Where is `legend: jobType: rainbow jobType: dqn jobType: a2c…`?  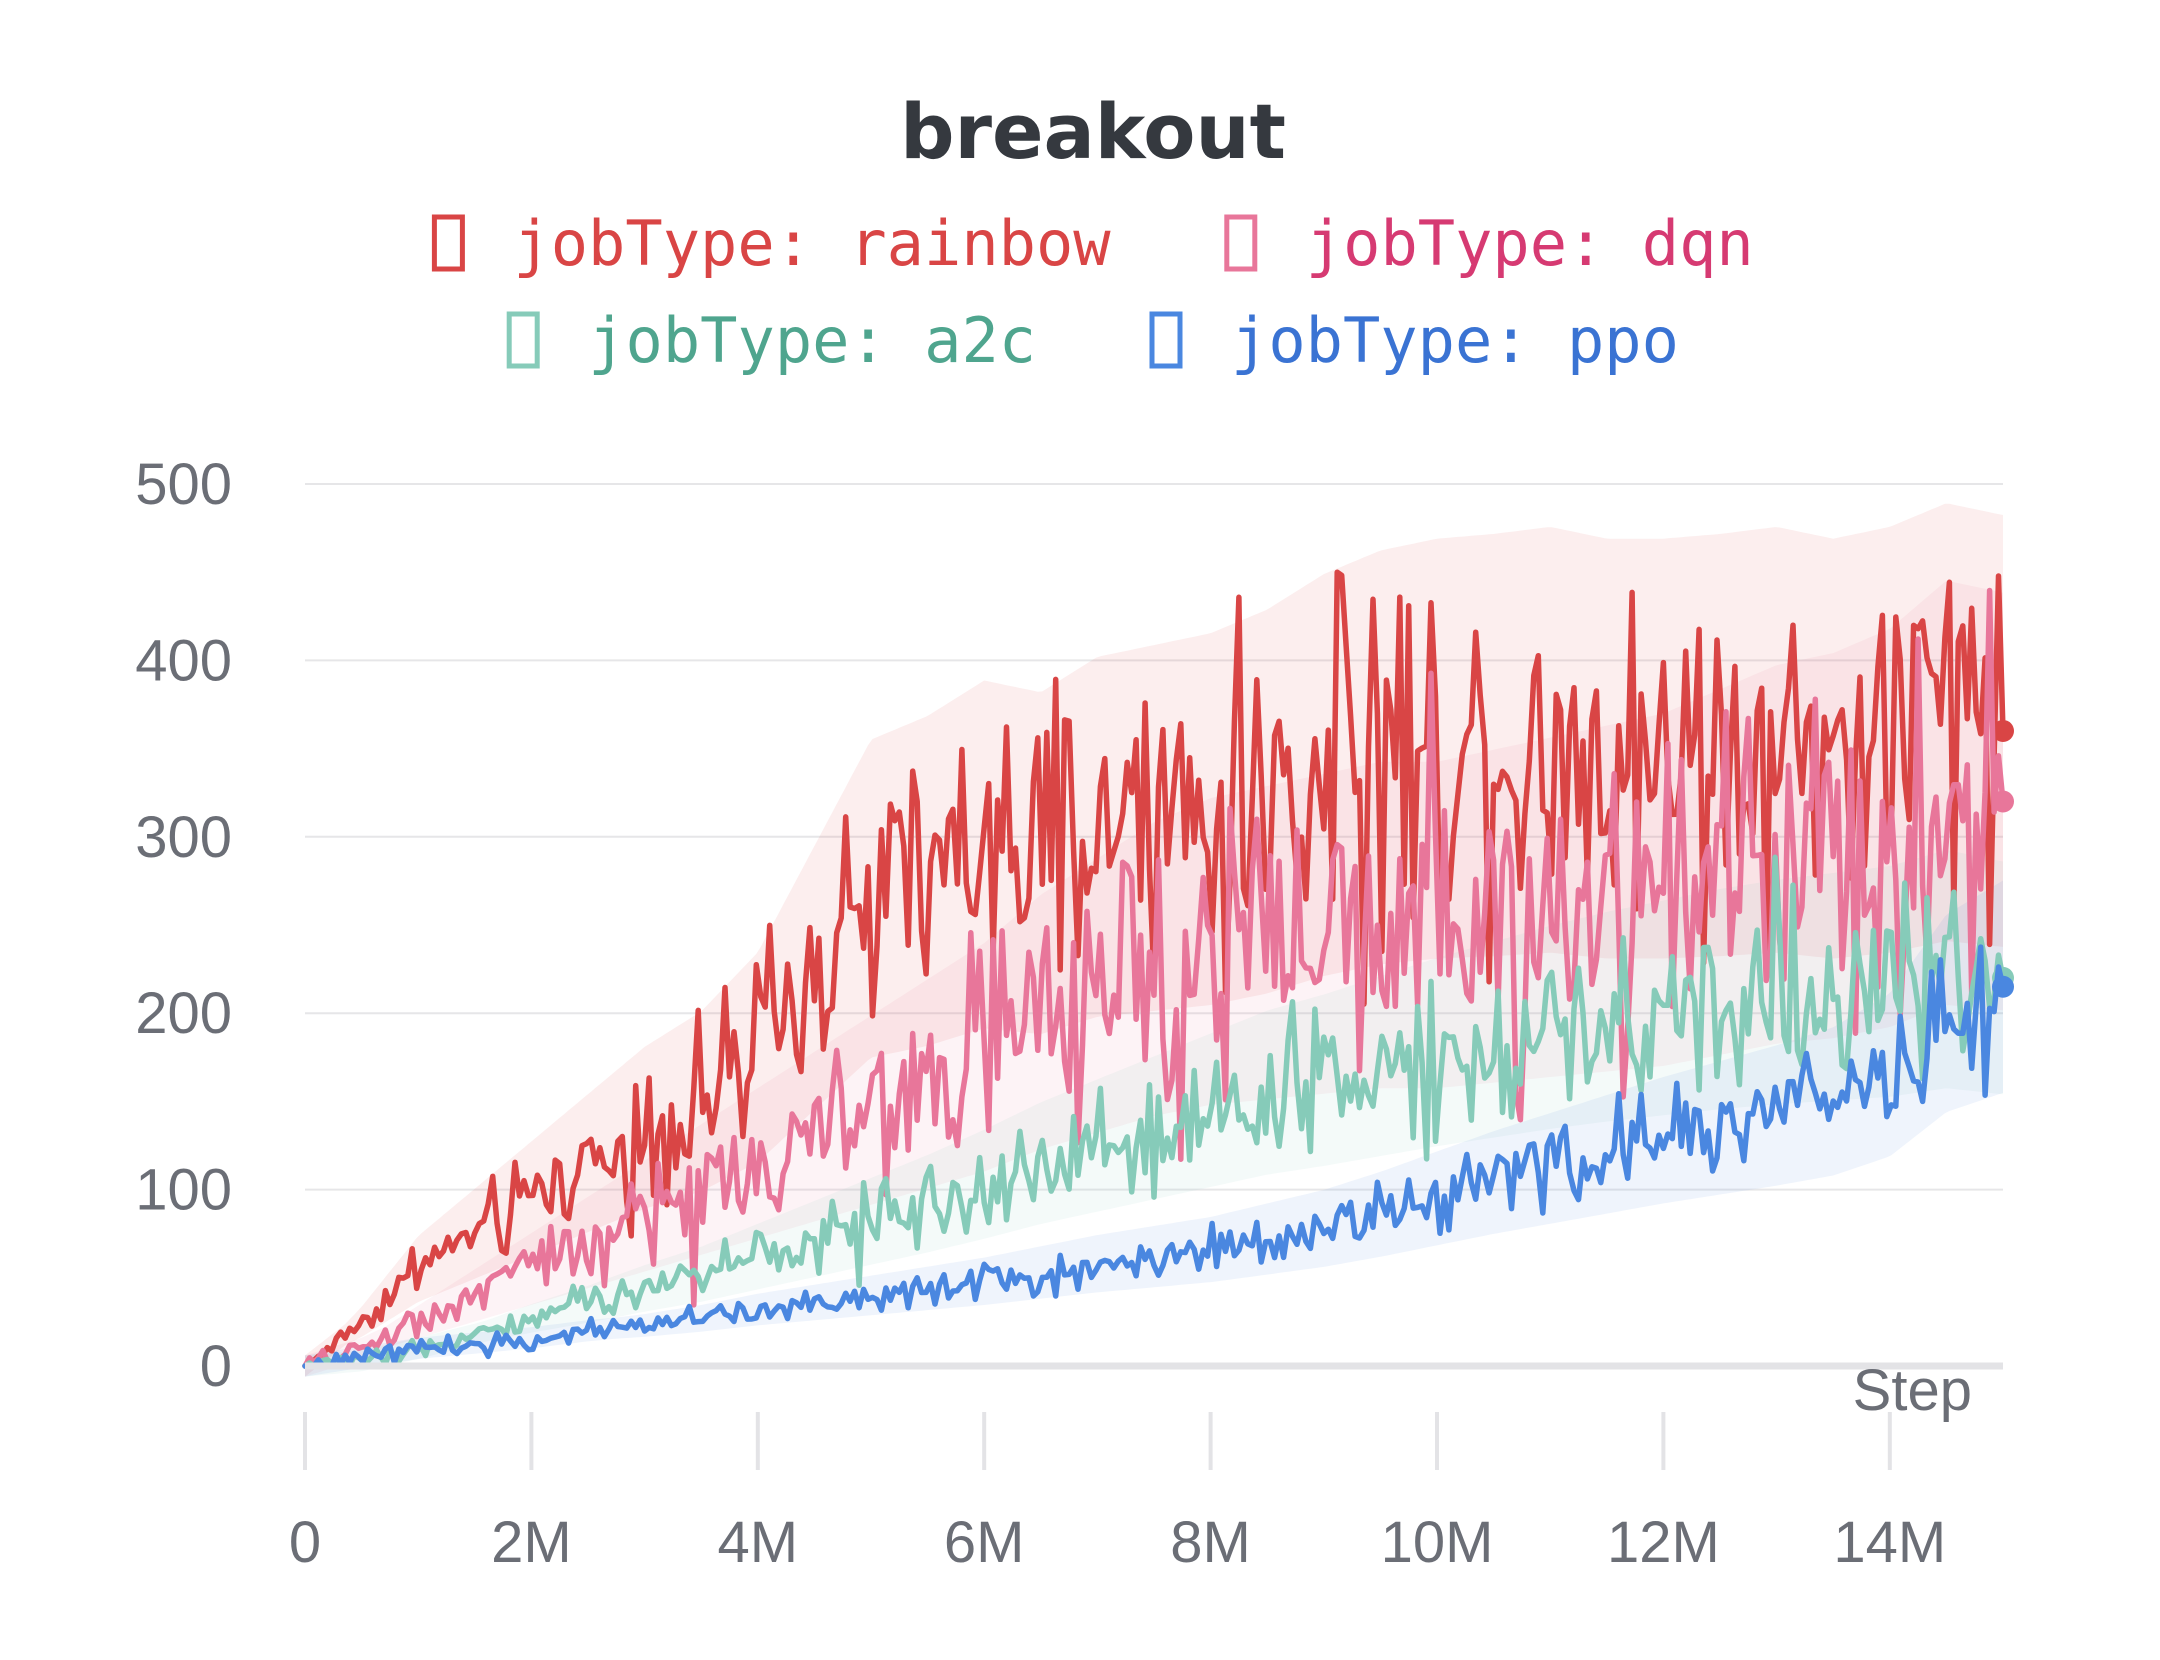
legend: jobType: rainbow jobType: dqn jobType: a2c… is located at coordinates (1092, 292).